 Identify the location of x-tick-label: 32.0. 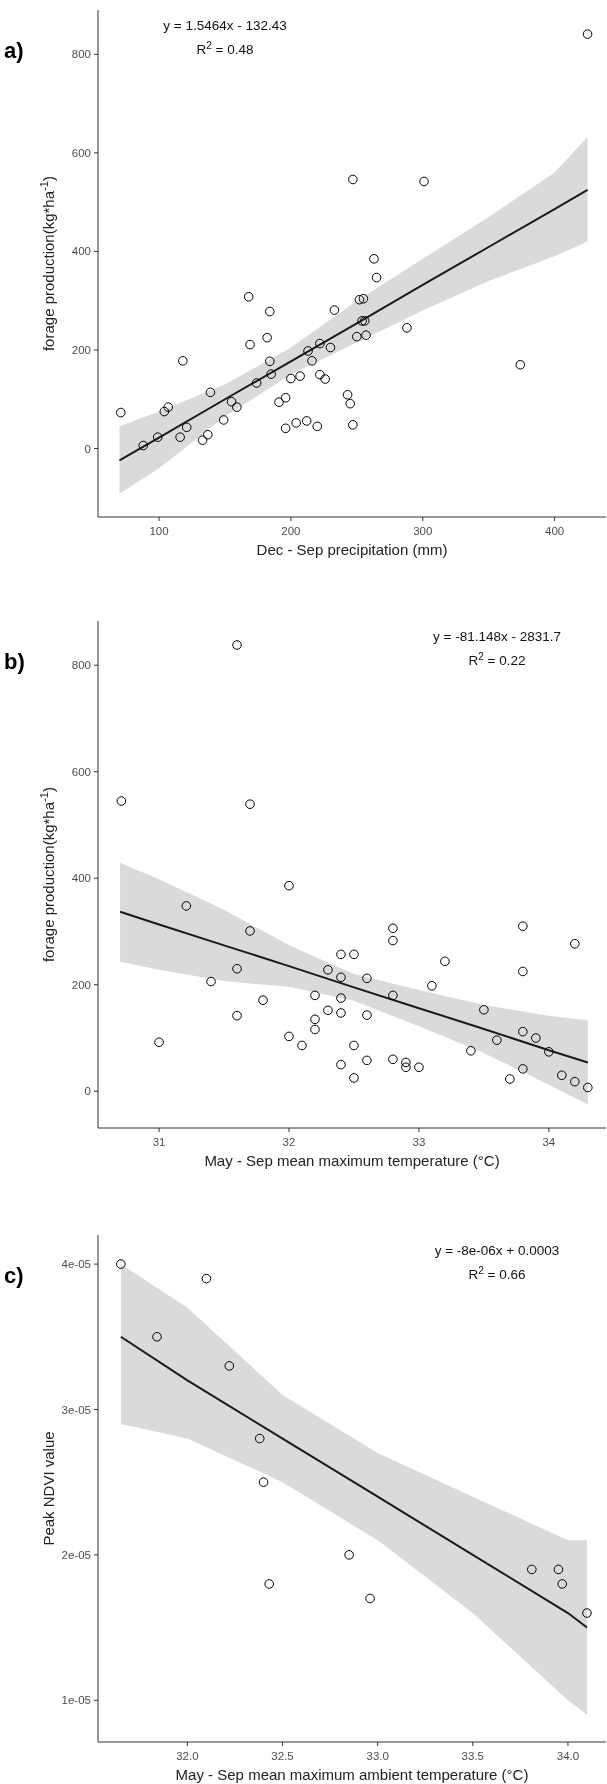
(187, 1756).